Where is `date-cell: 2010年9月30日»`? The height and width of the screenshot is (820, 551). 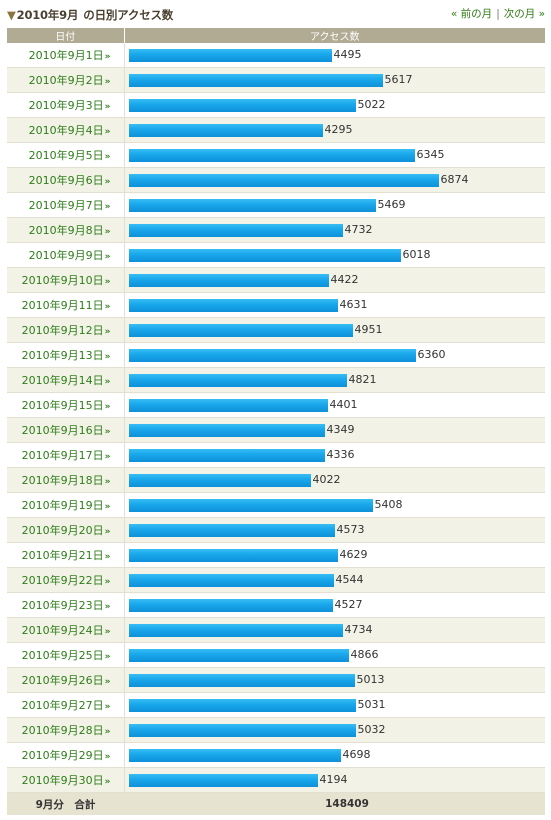 date-cell: 2010年9月30日» is located at coordinates (66, 780).